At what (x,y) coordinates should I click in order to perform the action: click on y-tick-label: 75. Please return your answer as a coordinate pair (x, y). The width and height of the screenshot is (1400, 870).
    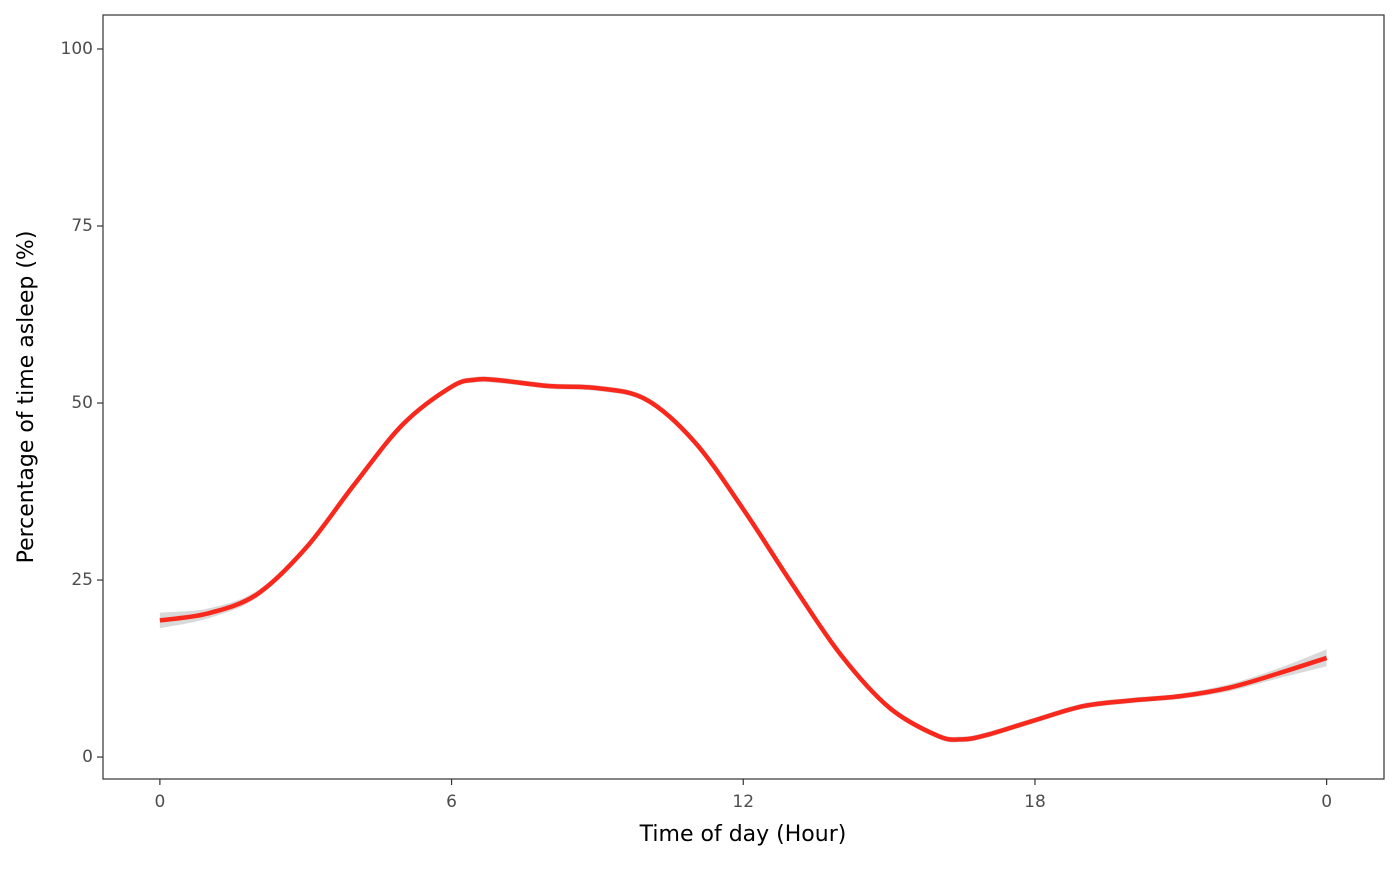
    Looking at the image, I should click on (82, 226).